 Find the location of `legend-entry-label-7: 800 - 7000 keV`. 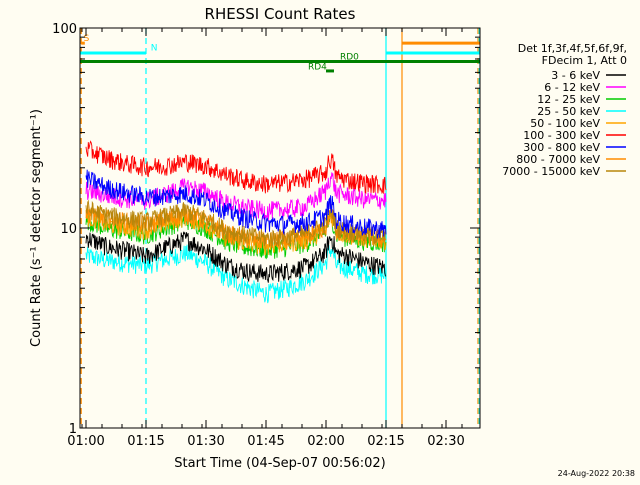

legend-entry-label-7: 800 - 7000 keV is located at coordinates (558, 159).